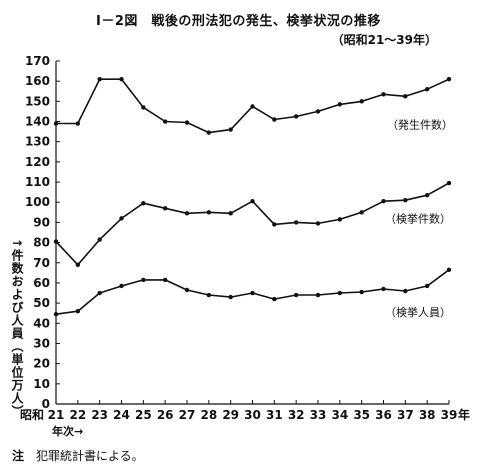 The image size is (477, 470). What do you see at coordinates (99, 415) in the screenshot?
I see `x-tick-label: 23` at bounding box center [99, 415].